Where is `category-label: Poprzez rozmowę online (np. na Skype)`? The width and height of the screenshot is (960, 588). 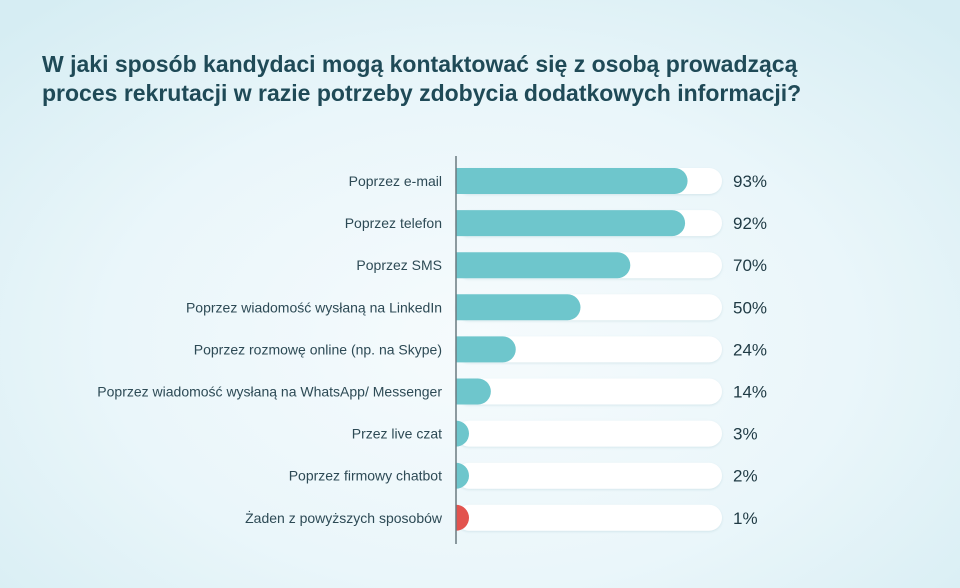 category-label: Poprzez rozmowę online (np. na Skype) is located at coordinates (318, 349).